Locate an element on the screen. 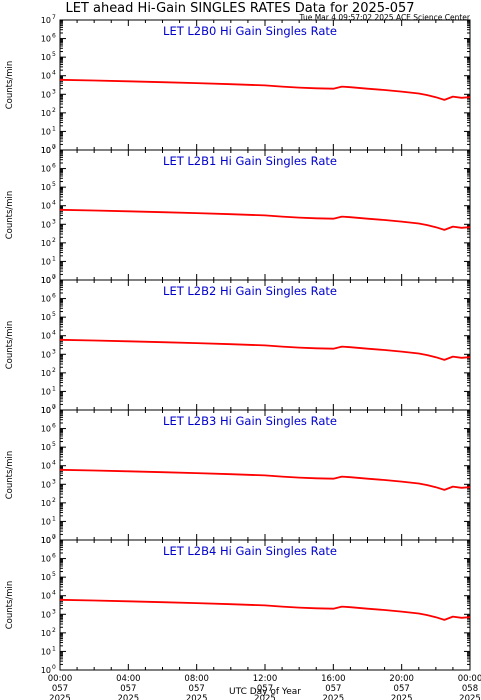  panel-title: LET L2B3 Hi Gain Singles Rate is located at coordinates (250, 421).